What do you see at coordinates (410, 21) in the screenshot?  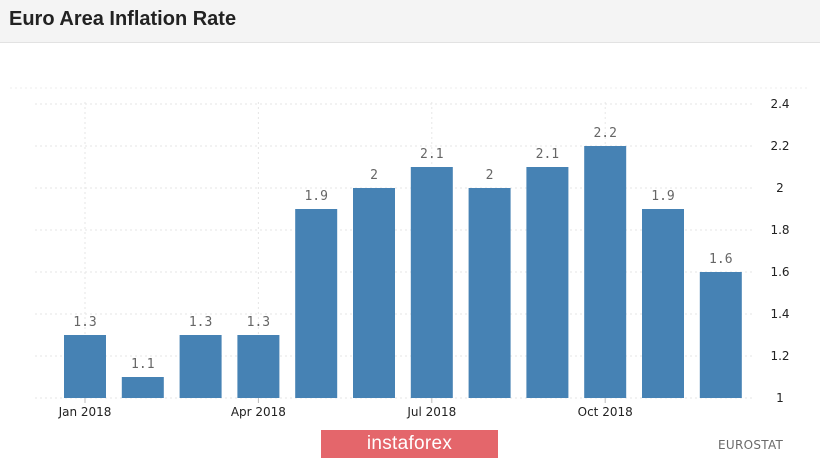 I see `chart-header: Euro Area Inflation Rate` at bounding box center [410, 21].